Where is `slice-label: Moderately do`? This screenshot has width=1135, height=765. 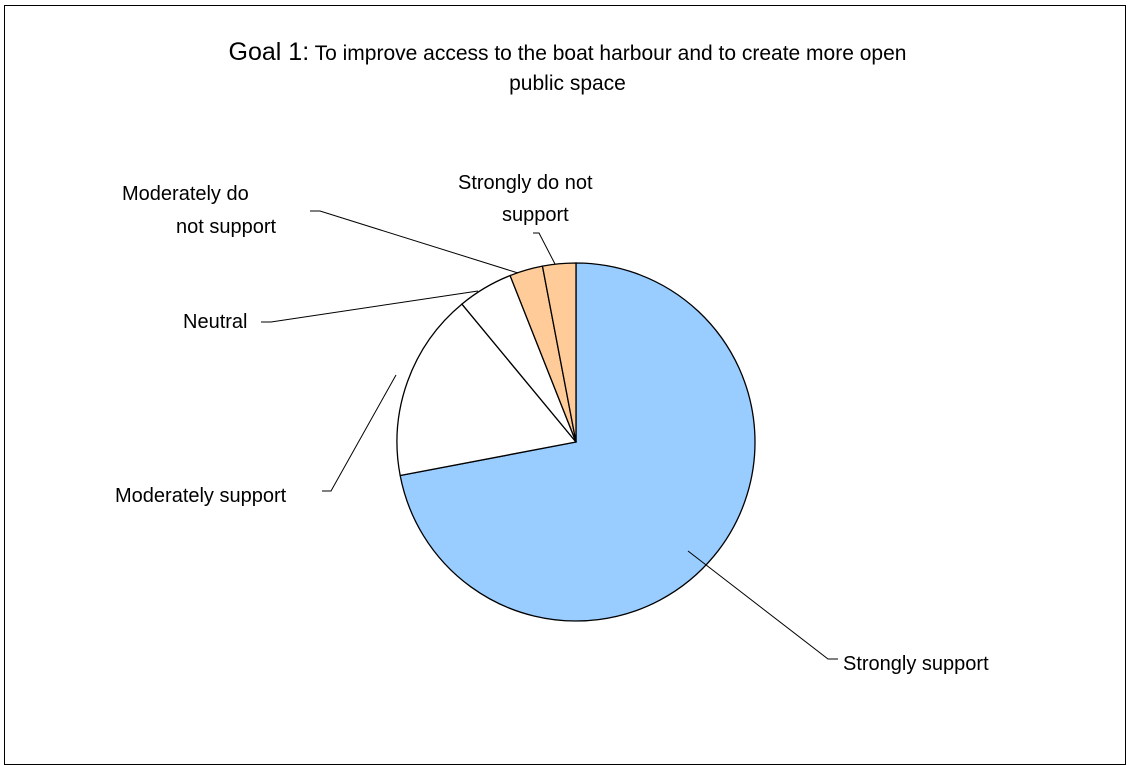 slice-label: Moderately do is located at coordinates (185, 194).